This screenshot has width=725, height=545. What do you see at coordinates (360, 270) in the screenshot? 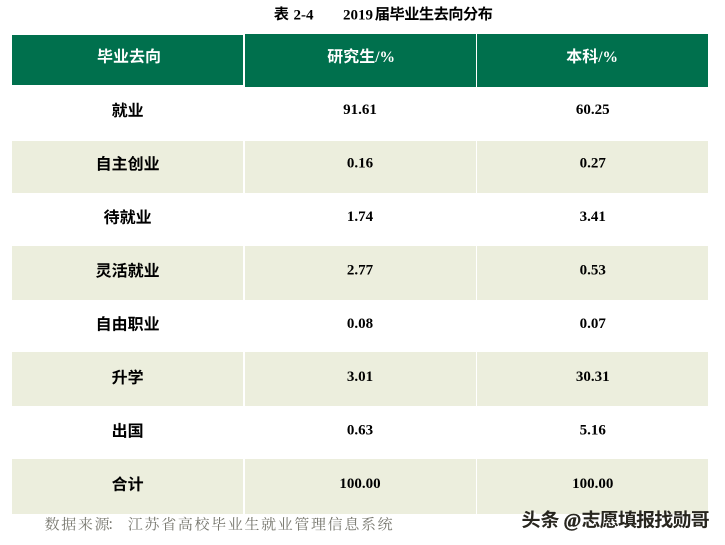
I see `svg-text: 2.77` at bounding box center [360, 270].